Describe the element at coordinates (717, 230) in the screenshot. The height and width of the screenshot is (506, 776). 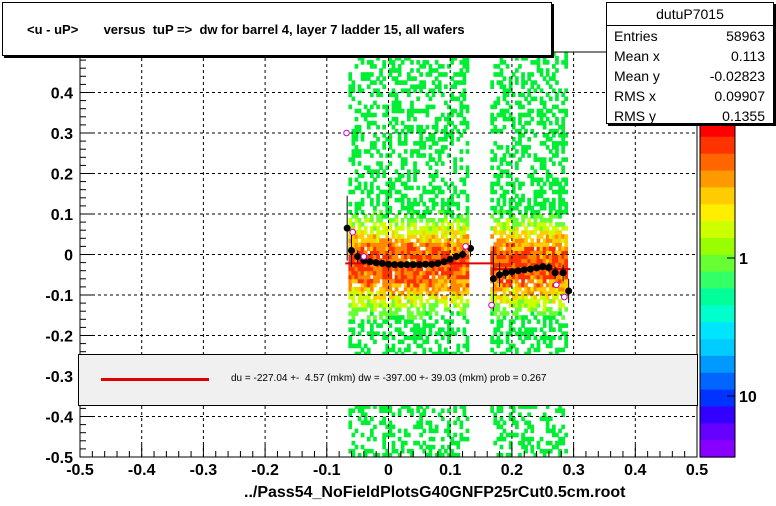
I see `palette-band` at that location.